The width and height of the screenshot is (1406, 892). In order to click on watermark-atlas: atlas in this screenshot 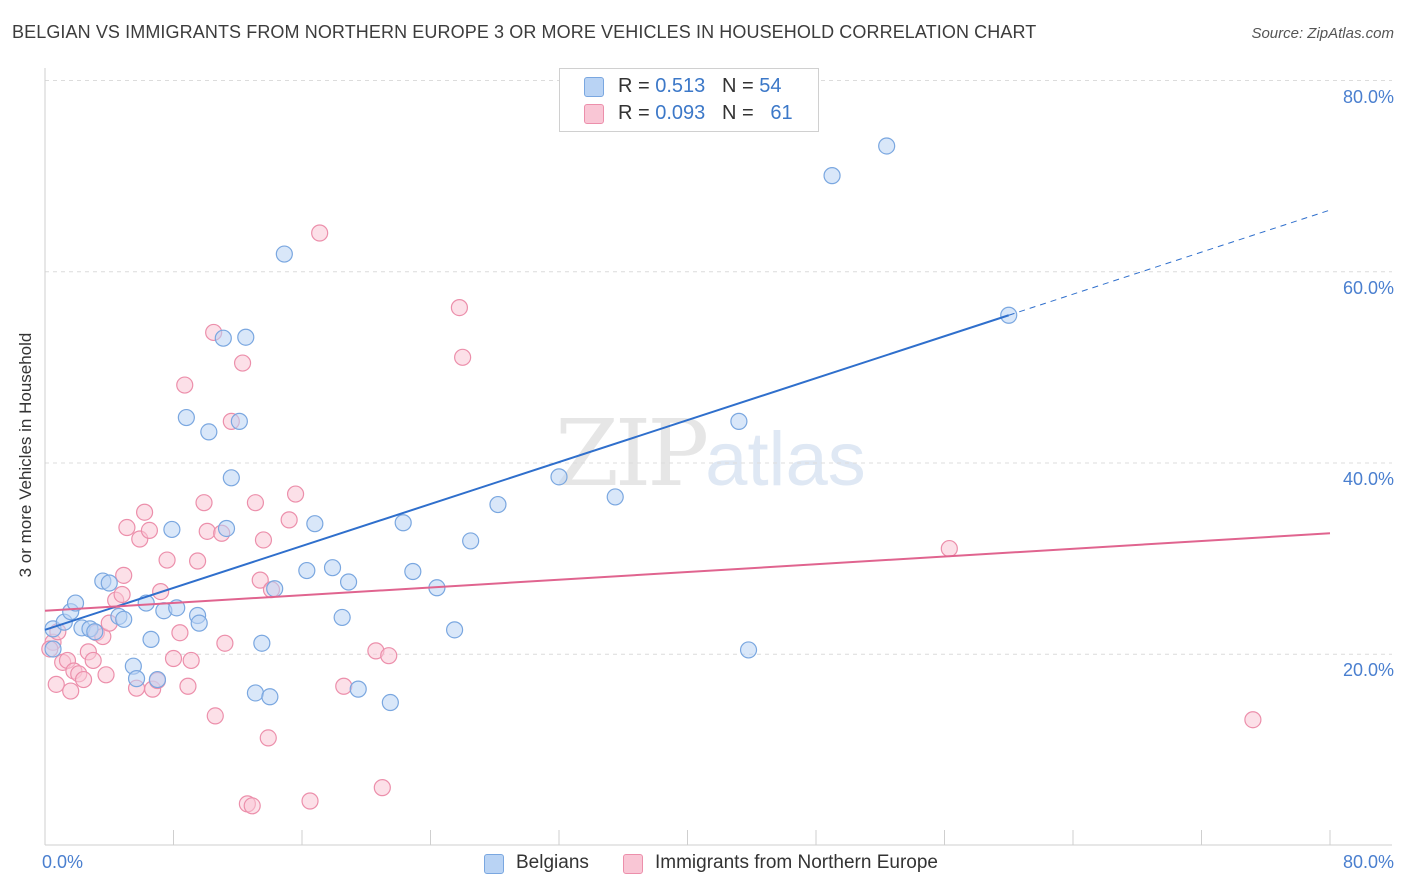, I will do `click(785, 459)`.